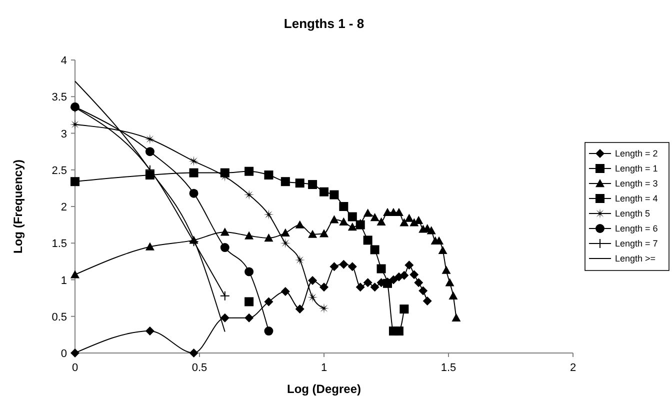 Image resolution: width=672 pixels, height=414 pixels. Describe the element at coordinates (63, 61) in the screenshot. I see `y-tick-label: 4` at that location.